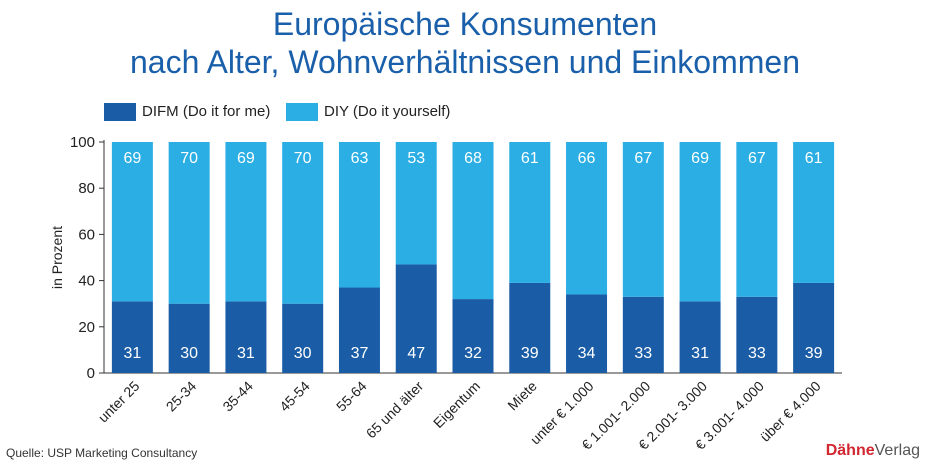 This screenshot has width=930, height=465. What do you see at coordinates (237, 396) in the screenshot?
I see `x-tick-label-2: 35-44` at bounding box center [237, 396].